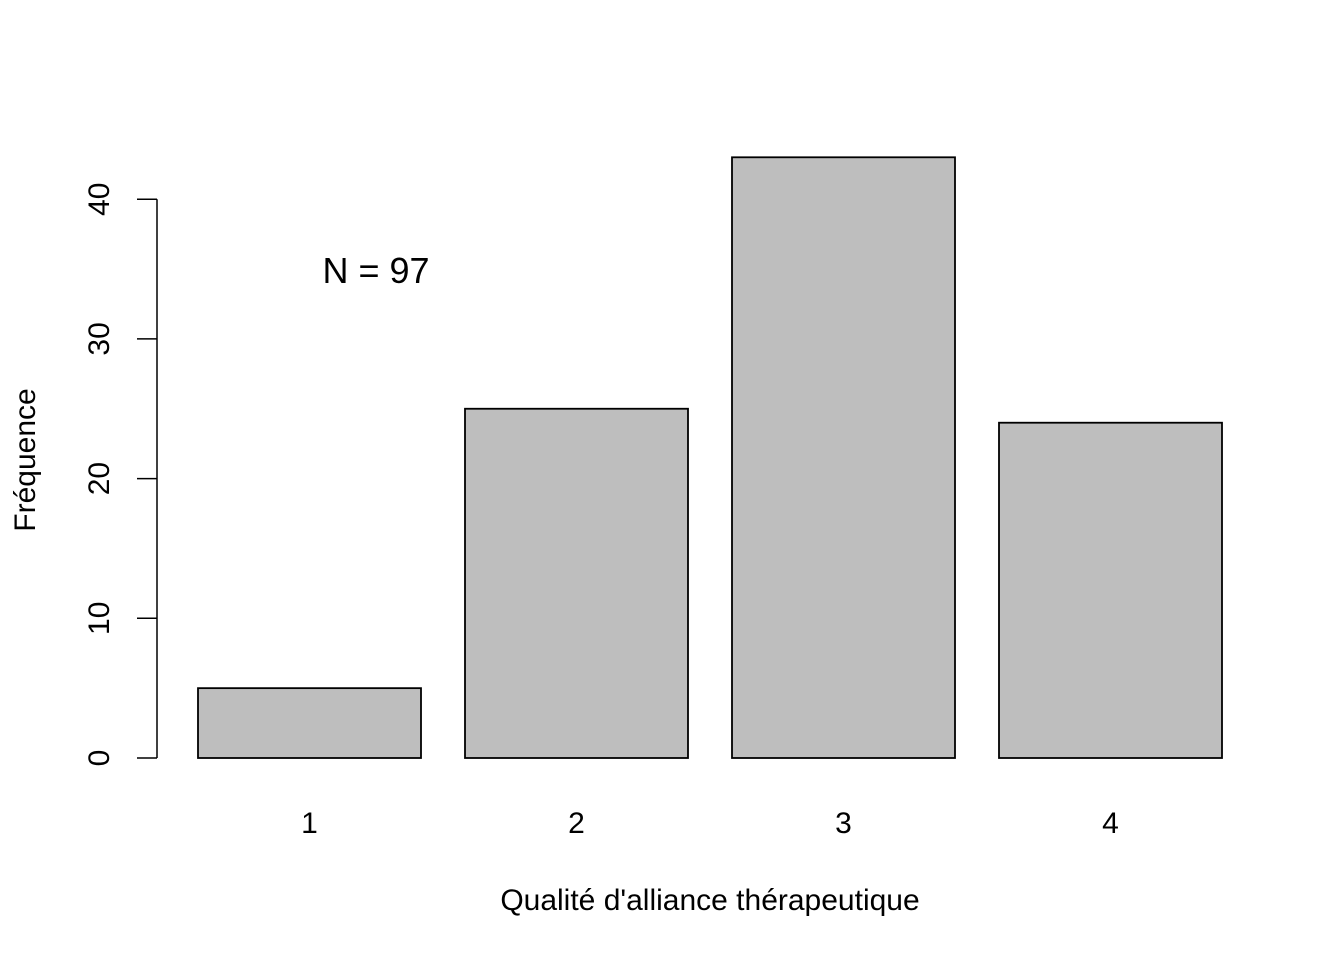  I want to click on y-axis: 0 10 20 30 40, so click(120, 475).